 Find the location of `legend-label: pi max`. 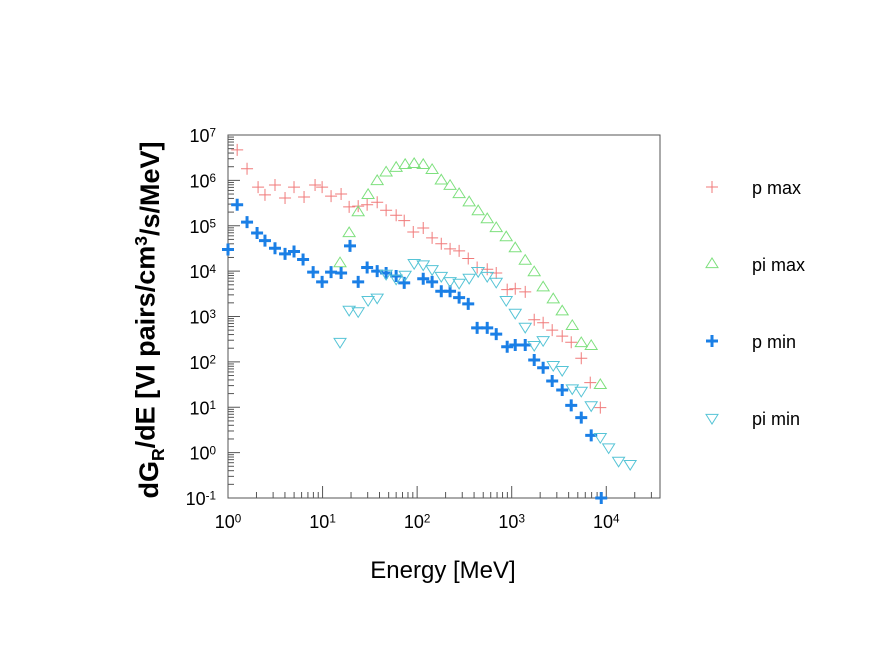

legend-label: pi max is located at coordinates (778, 265).